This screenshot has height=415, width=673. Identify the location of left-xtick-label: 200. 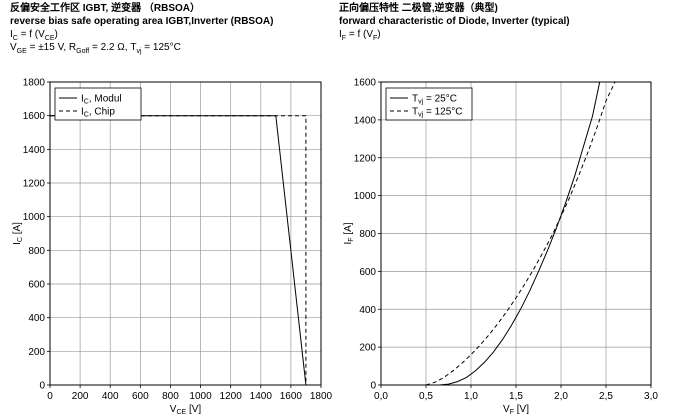
(80, 396).